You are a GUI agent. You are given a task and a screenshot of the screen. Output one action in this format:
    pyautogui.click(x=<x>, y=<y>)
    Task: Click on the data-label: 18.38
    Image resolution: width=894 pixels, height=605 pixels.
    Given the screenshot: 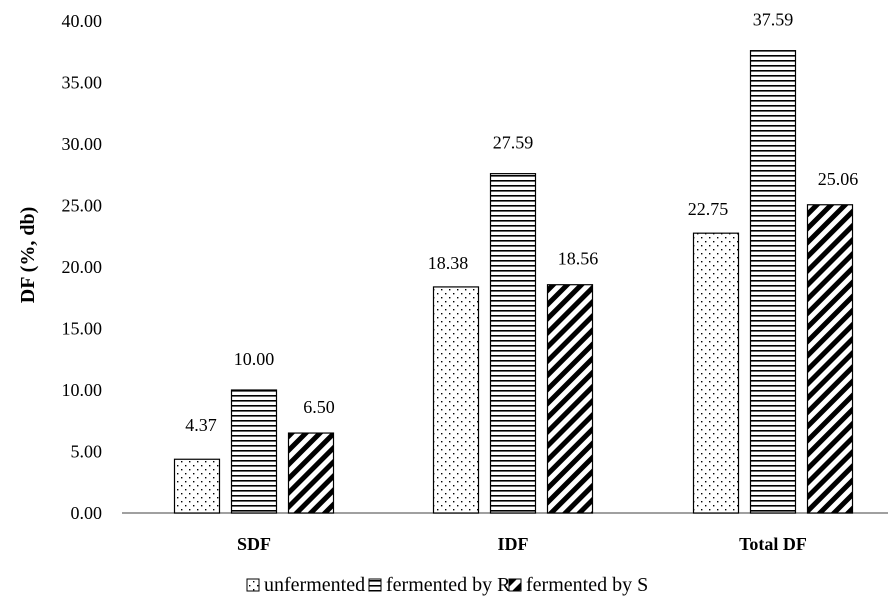 What is the action you would take?
    pyautogui.click(x=448, y=263)
    